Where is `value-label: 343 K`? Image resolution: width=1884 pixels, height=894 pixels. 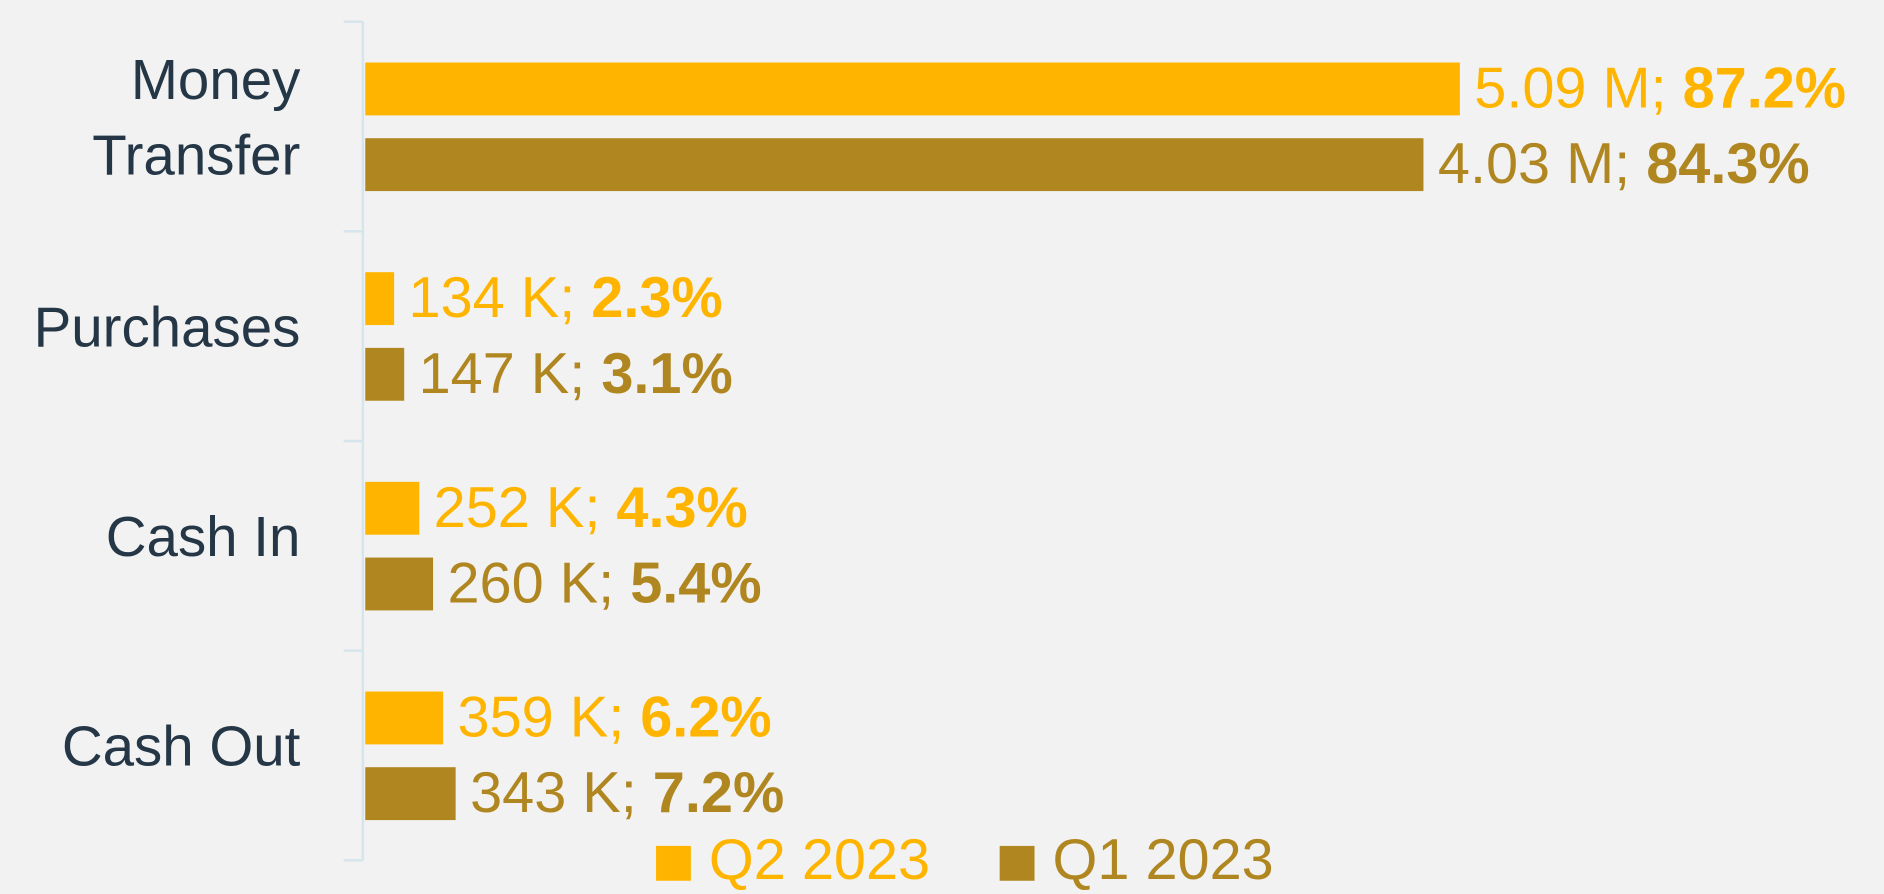
value-label: 343 K is located at coordinates (545, 793).